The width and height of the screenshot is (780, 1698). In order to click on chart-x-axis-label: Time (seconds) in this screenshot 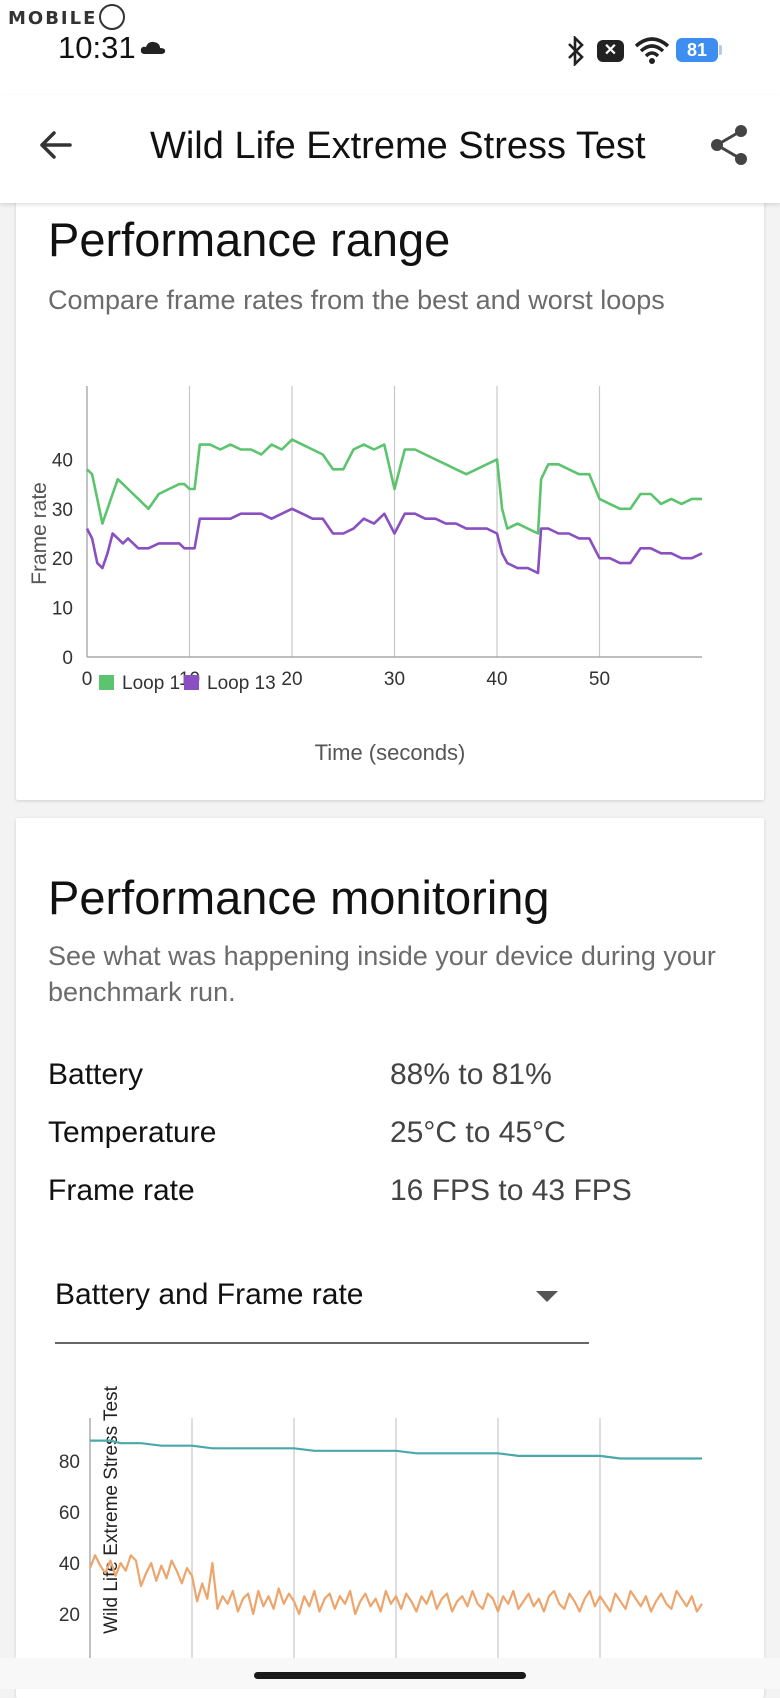, I will do `click(390, 752)`.